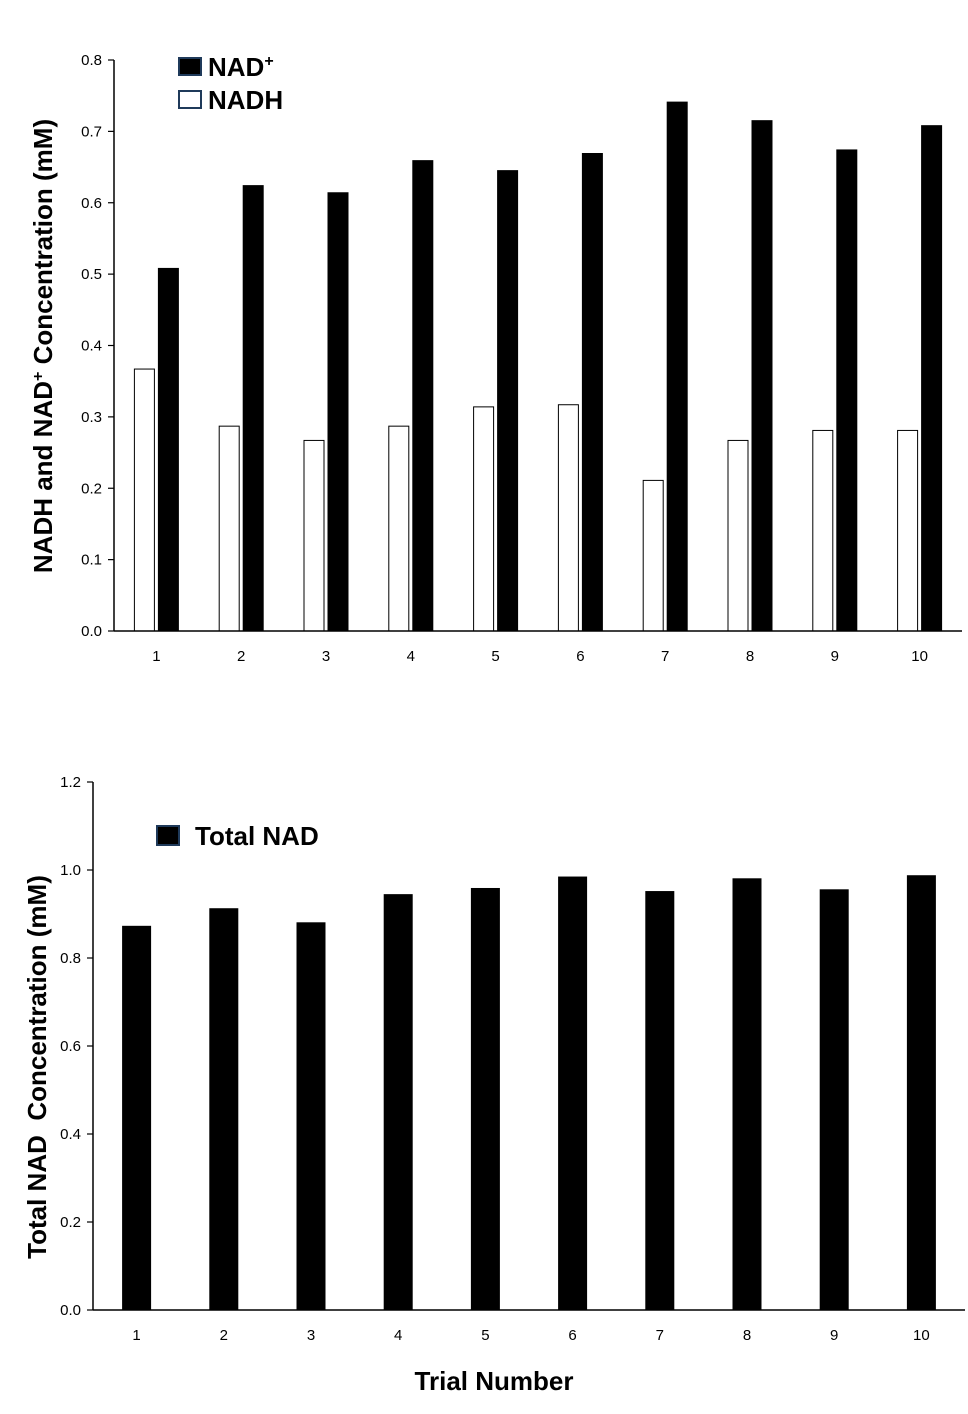  What do you see at coordinates (241, 67) in the screenshot?
I see `legend-label-nad-plus: NAD+` at bounding box center [241, 67].